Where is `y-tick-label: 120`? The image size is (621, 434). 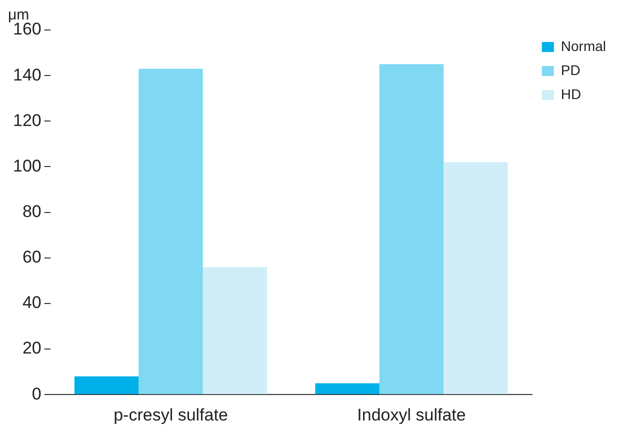 y-tick-label: 120 is located at coordinates (27, 120).